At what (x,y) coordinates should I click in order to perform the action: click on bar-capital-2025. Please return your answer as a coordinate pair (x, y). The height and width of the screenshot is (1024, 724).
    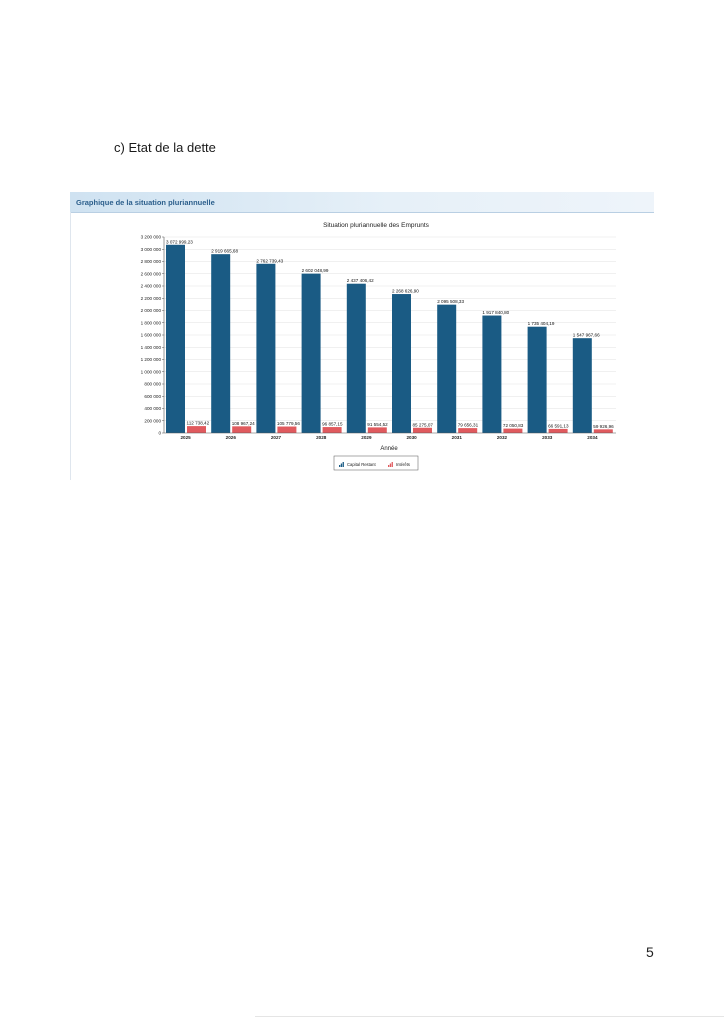
    Looking at the image, I should click on (175, 338).